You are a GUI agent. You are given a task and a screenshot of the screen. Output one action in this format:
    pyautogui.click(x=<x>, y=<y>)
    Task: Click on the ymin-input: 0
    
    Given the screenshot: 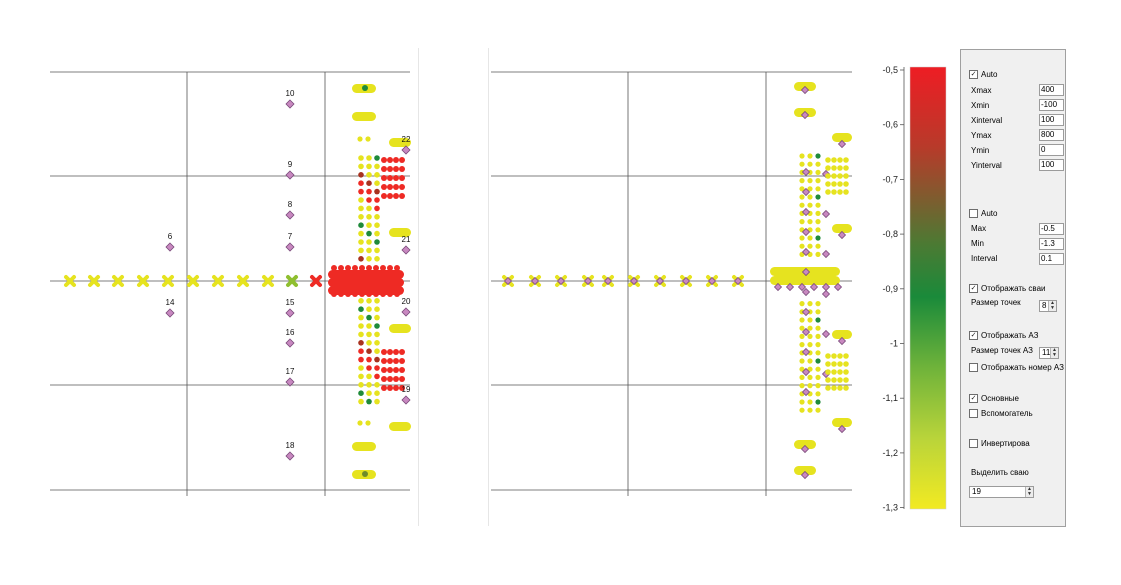 What is the action you would take?
    pyautogui.click(x=1051, y=150)
    